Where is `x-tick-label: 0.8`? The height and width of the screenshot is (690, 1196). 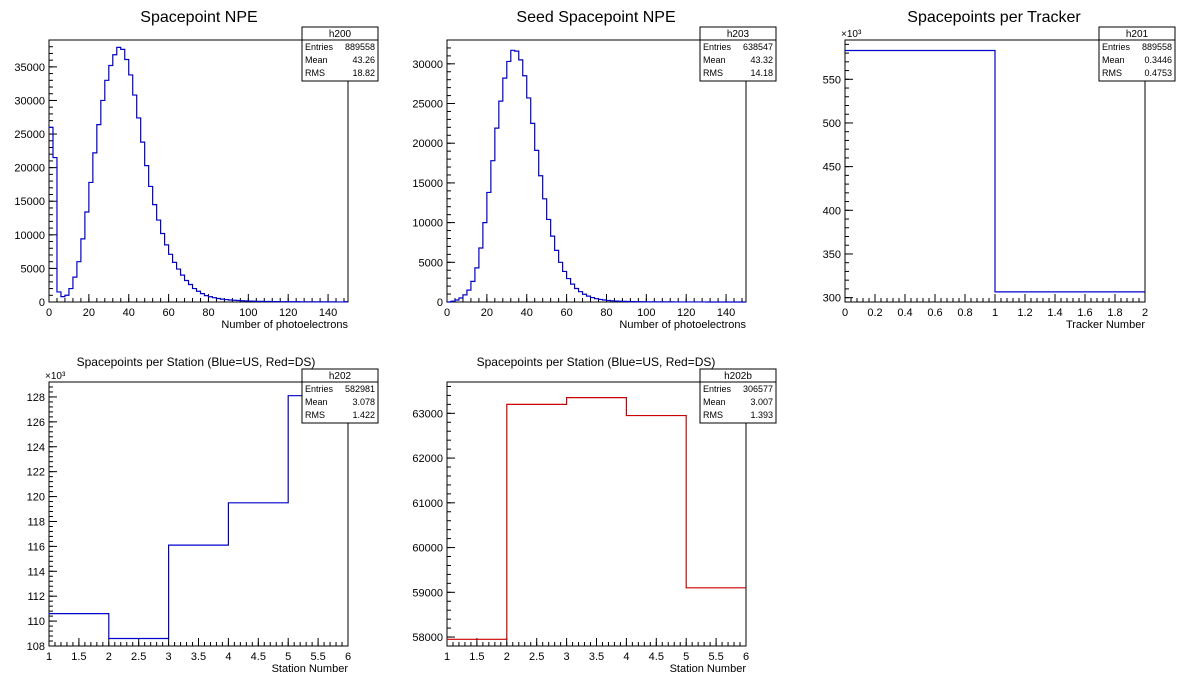 x-tick-label: 0.8 is located at coordinates (964, 313).